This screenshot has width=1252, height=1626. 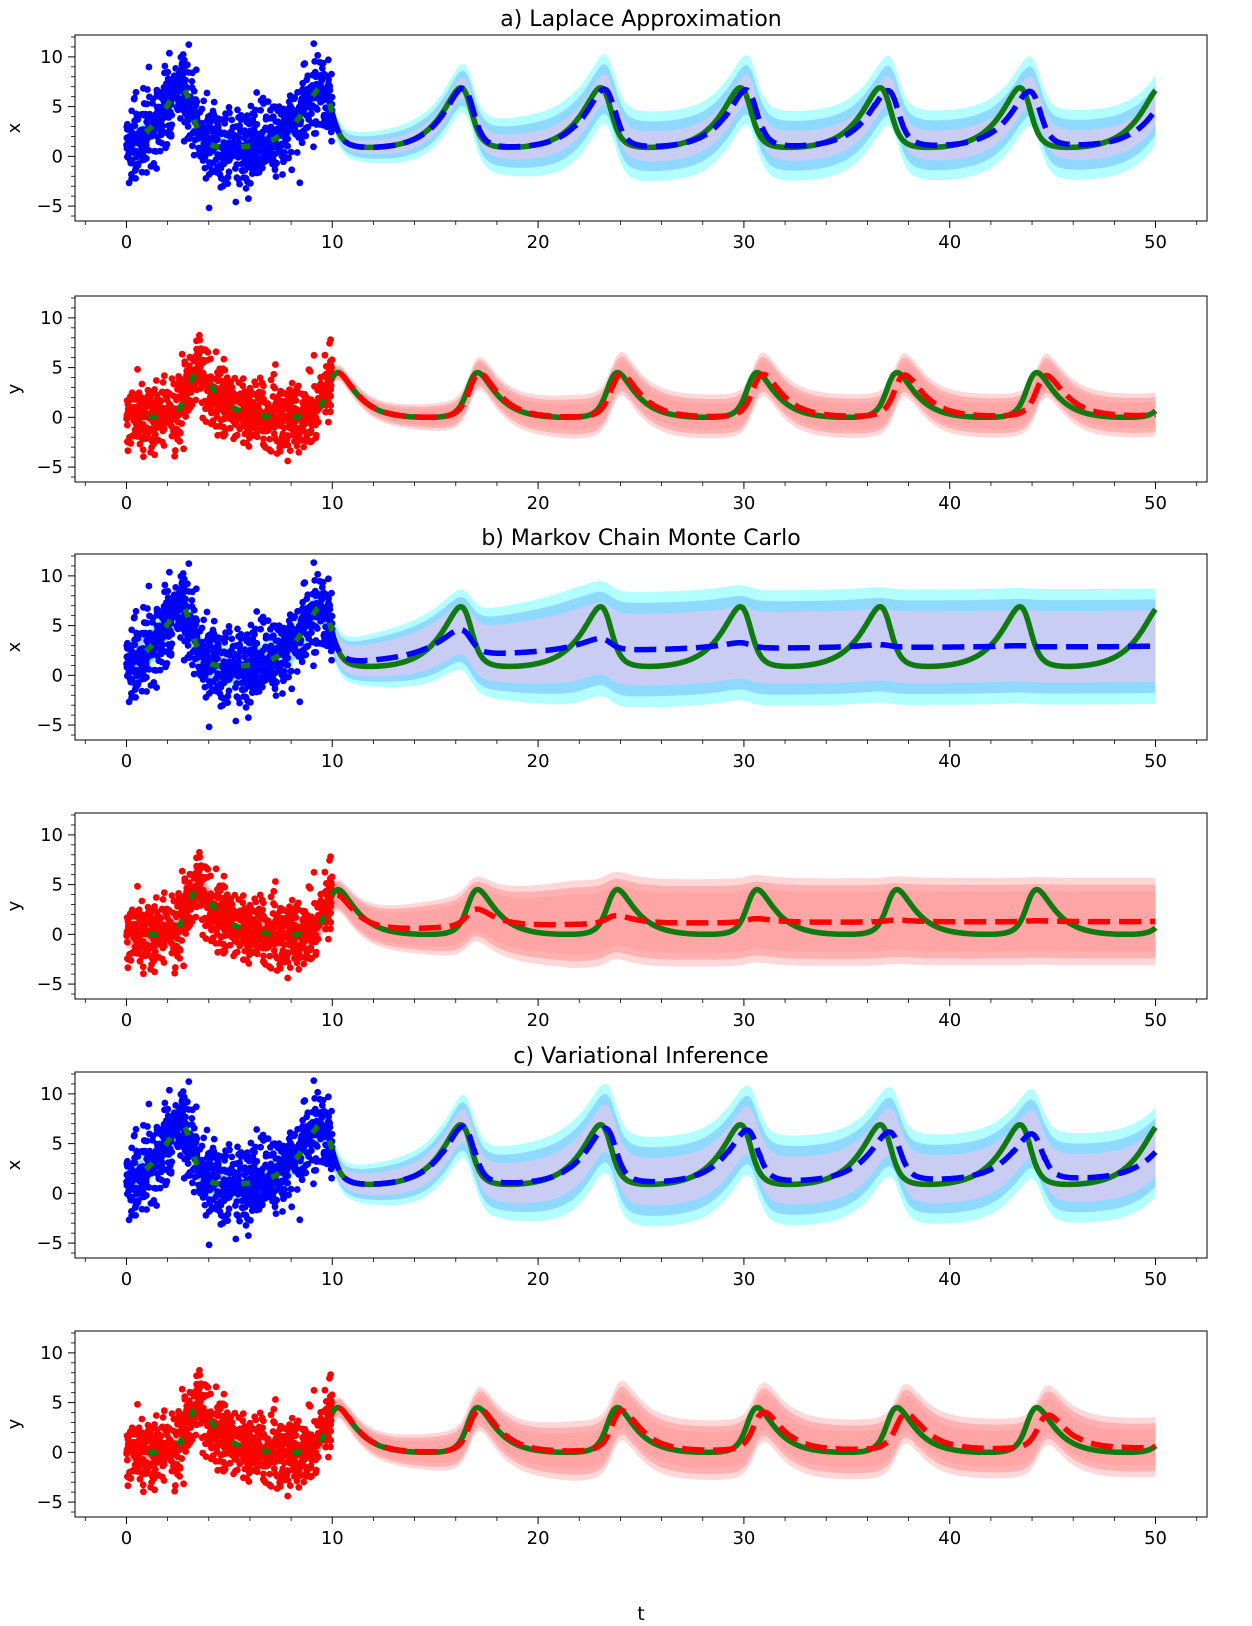 I want to click on plot-area, so click(x=640, y=1433).